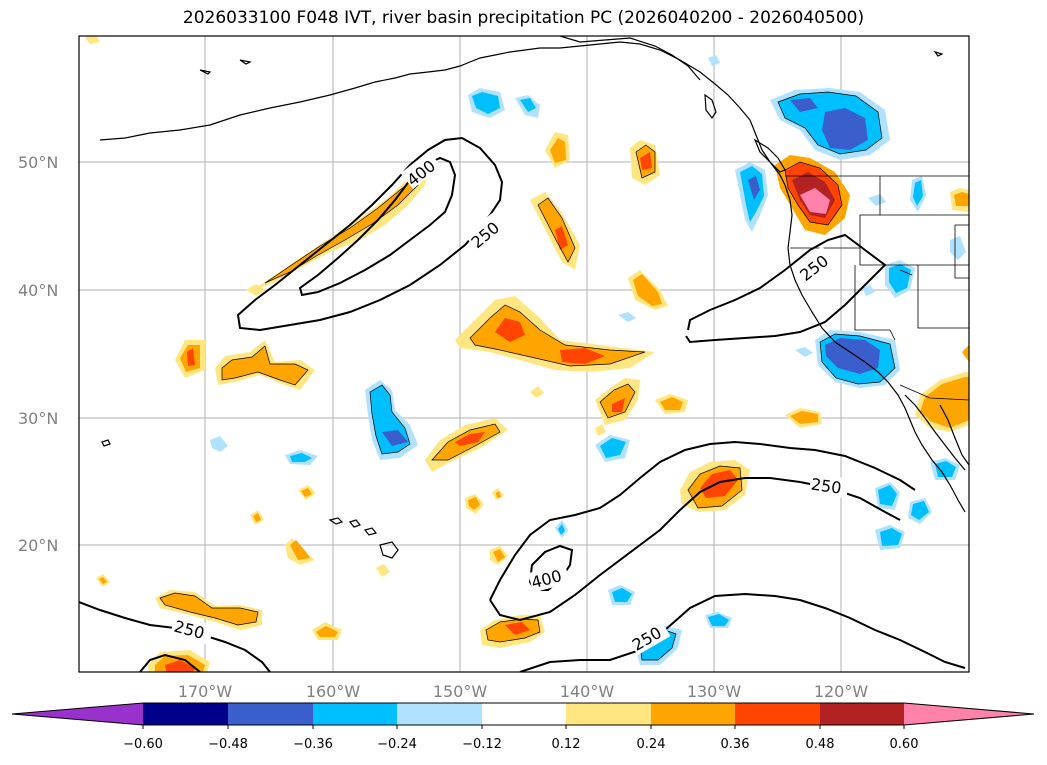  Describe the element at coordinates (877, 288) in the screenshot. I see `political-borders` at that location.